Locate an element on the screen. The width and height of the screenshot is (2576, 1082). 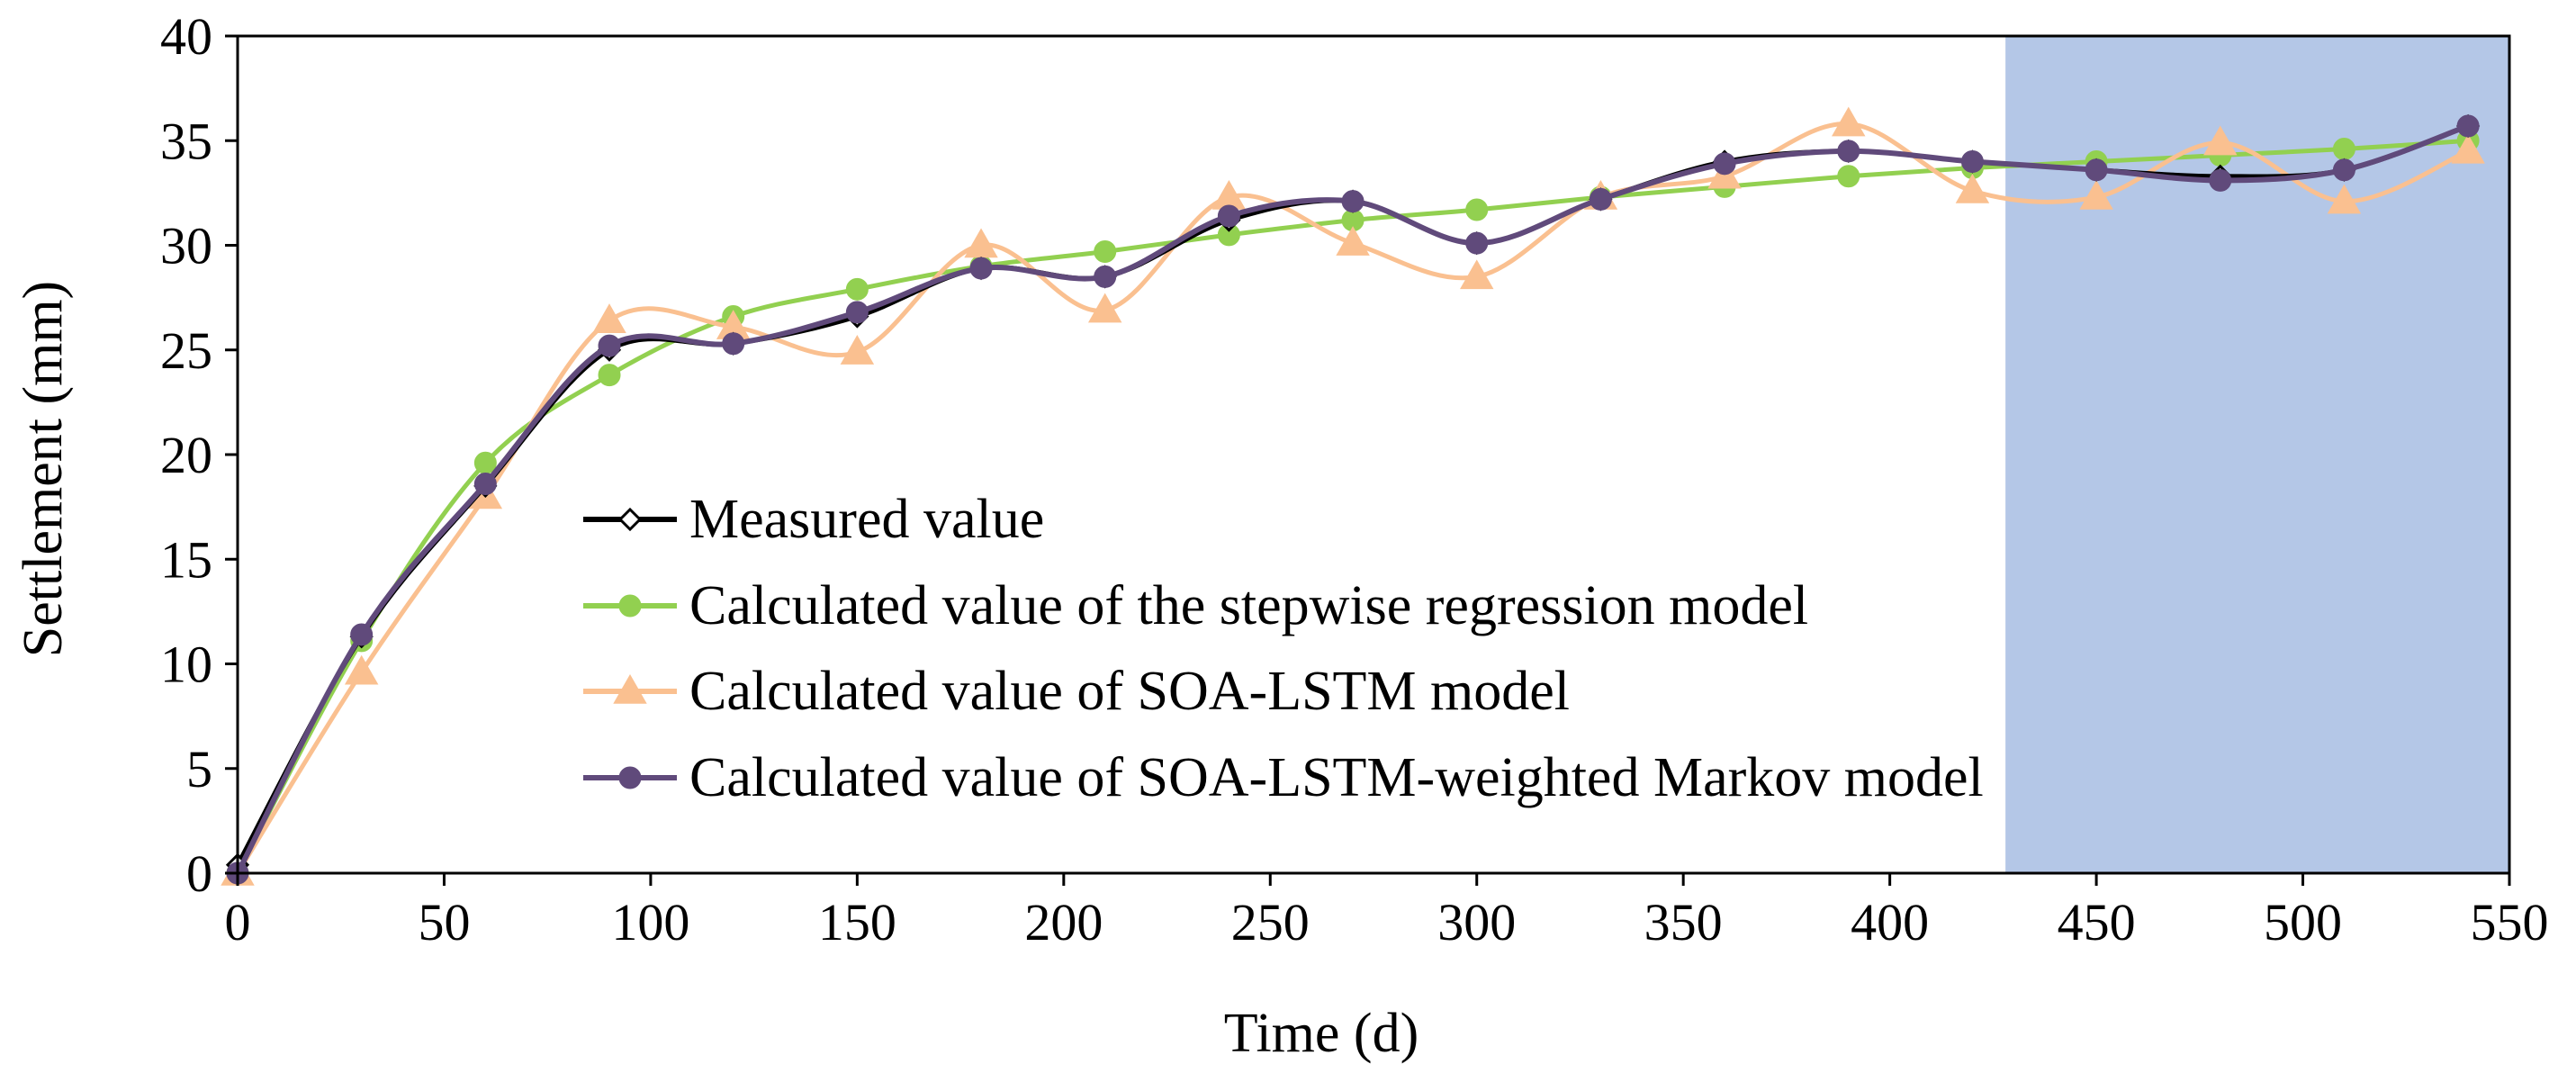
legend-item: Measured value is located at coordinates (813, 519).